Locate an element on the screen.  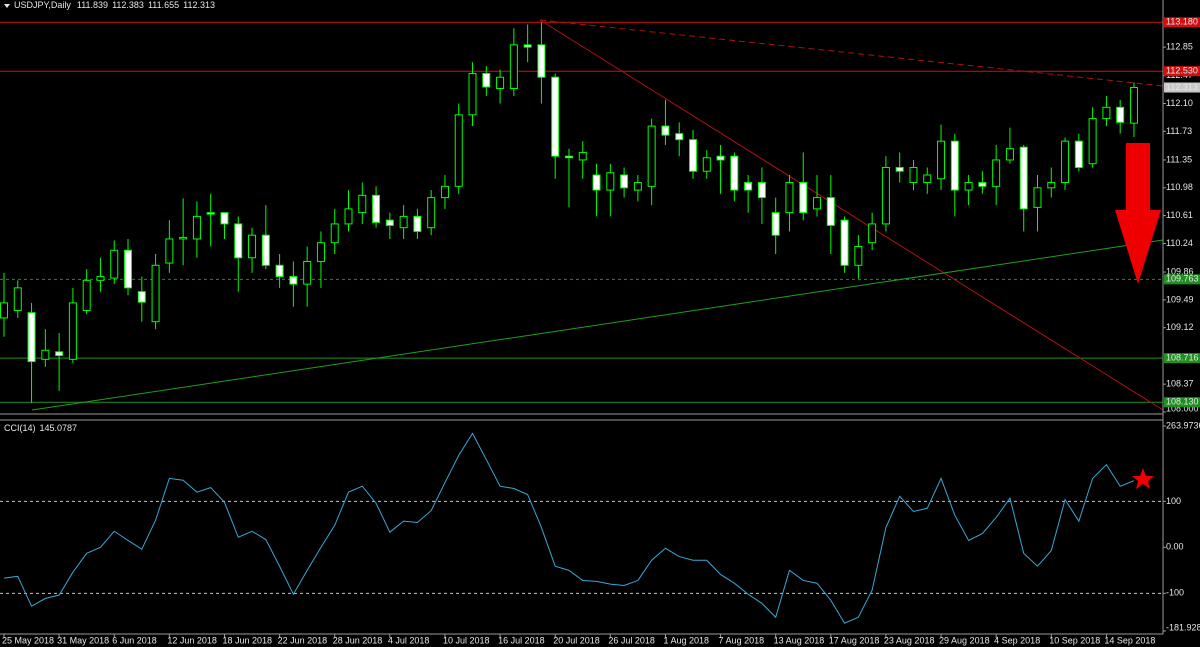
x-tick-label: 4 Sep 2018 is located at coordinates (1017, 640).